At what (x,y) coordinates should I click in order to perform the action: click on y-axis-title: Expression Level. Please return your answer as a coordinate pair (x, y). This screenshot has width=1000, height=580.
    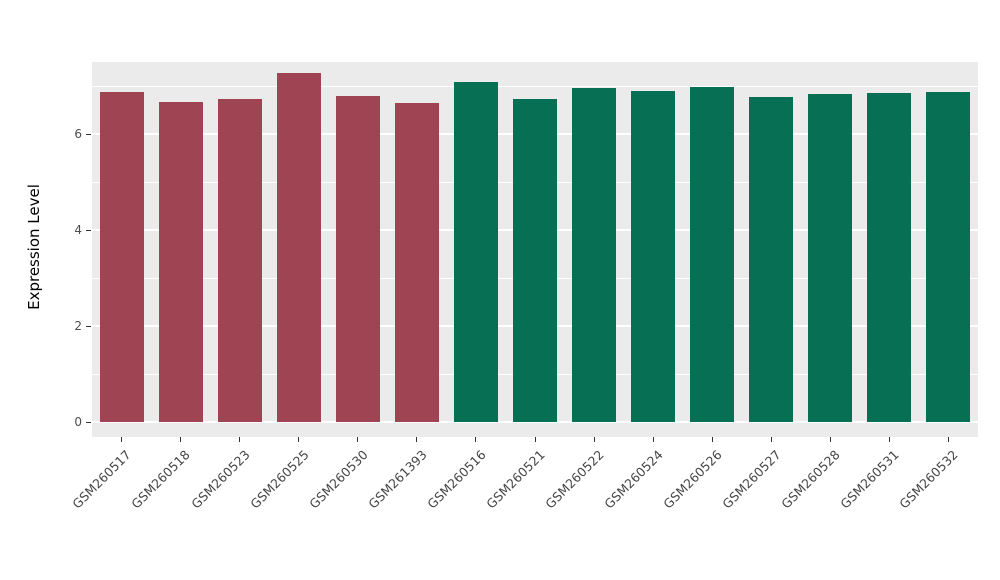
    Looking at the image, I should click on (34, 247).